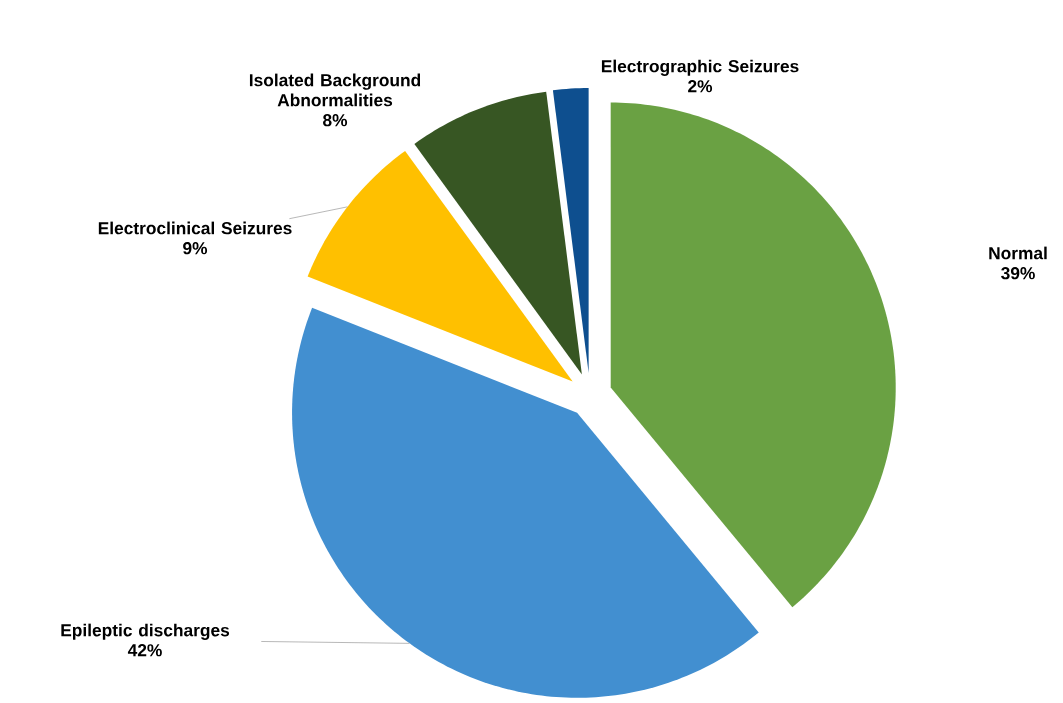  What do you see at coordinates (144, 650) in the screenshot?
I see `data-label: 42%` at bounding box center [144, 650].